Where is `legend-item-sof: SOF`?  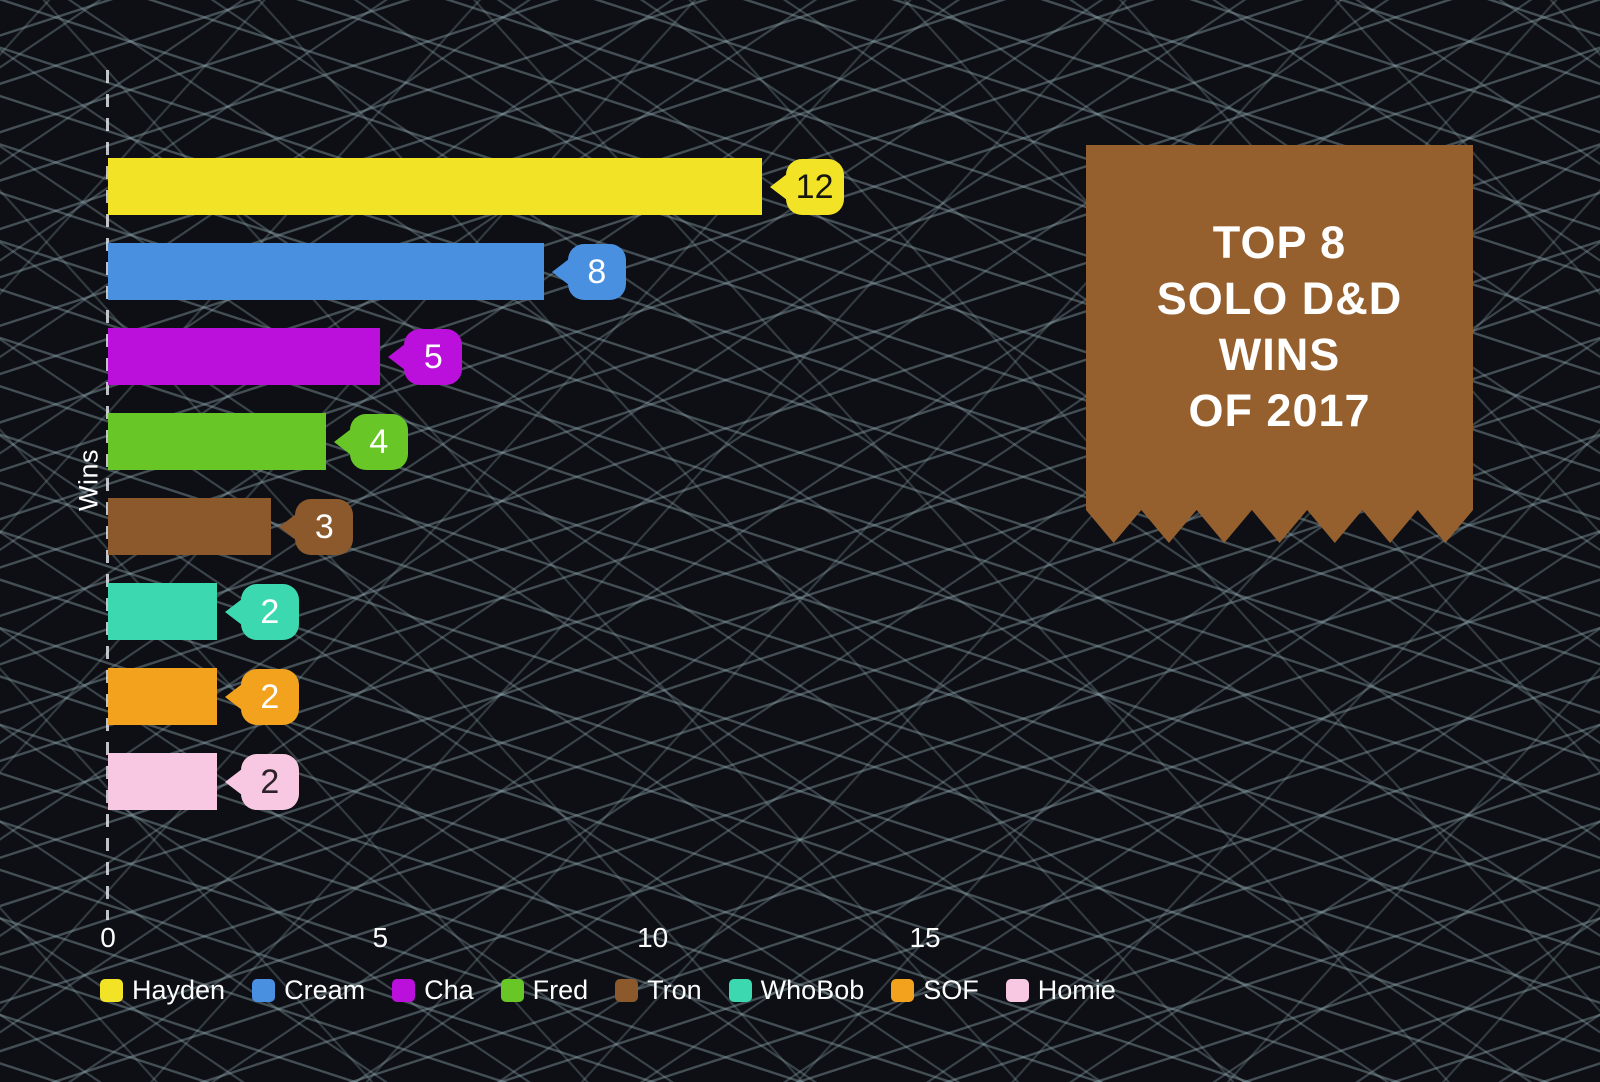 legend-item-sof: SOF is located at coordinates (935, 990).